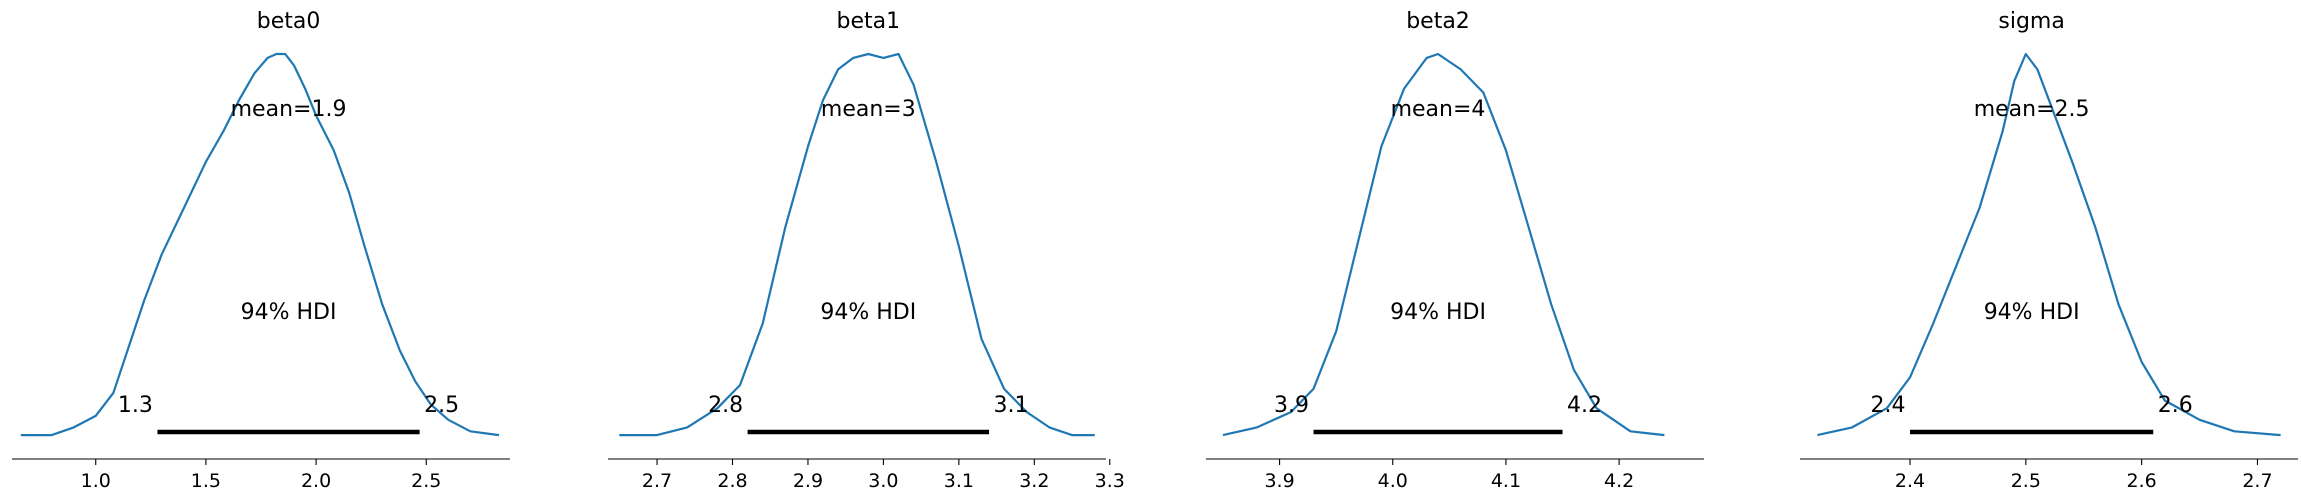 The width and height of the screenshot is (2301, 497). What do you see at coordinates (2175, 405) in the screenshot?
I see `hdi-high-label: 2.6` at bounding box center [2175, 405].